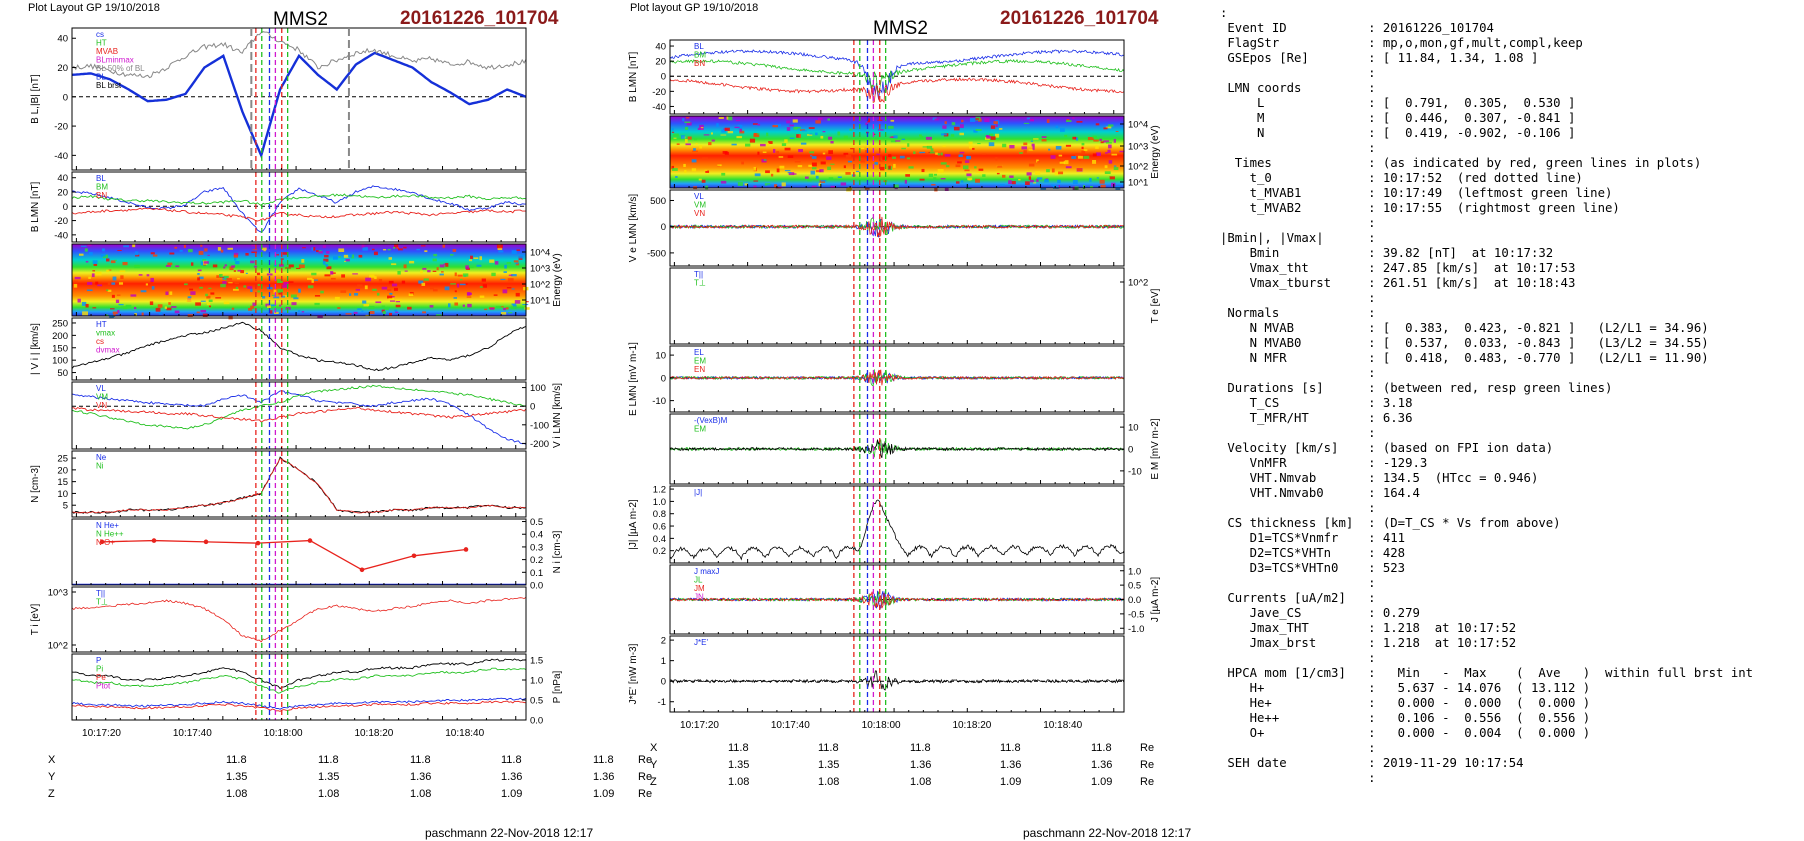 The image size is (1804, 841). What do you see at coordinates (699, 588) in the screenshot?
I see `legend-entry: JM` at bounding box center [699, 588].